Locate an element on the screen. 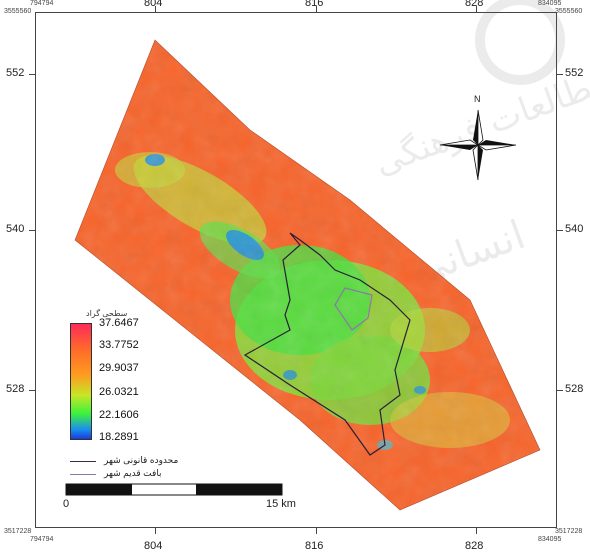 The height and width of the screenshot is (558, 590). legend-line-legal-boundary is located at coordinates (83, 461).